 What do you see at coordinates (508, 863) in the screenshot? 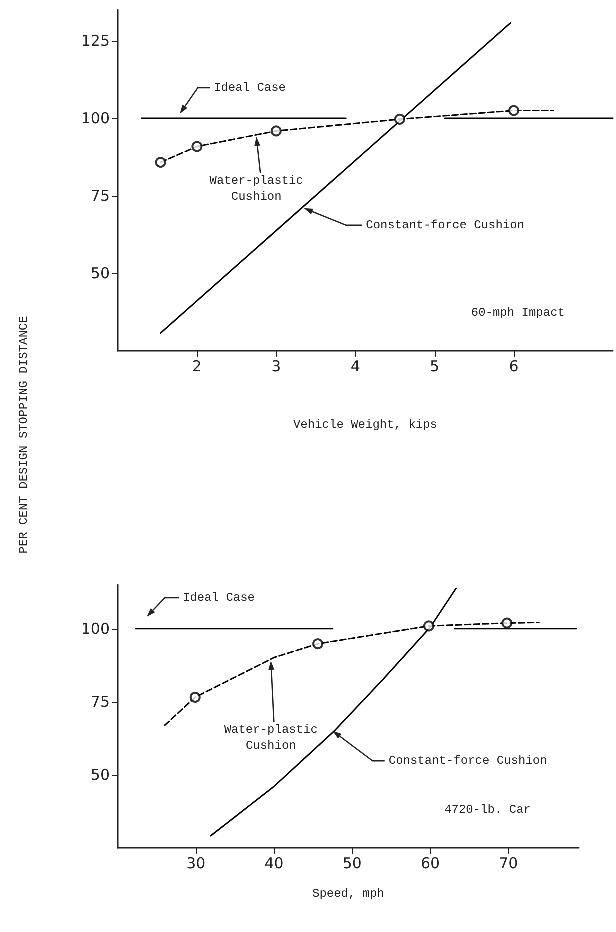
I see `x-tick-label: 70` at bounding box center [508, 863].